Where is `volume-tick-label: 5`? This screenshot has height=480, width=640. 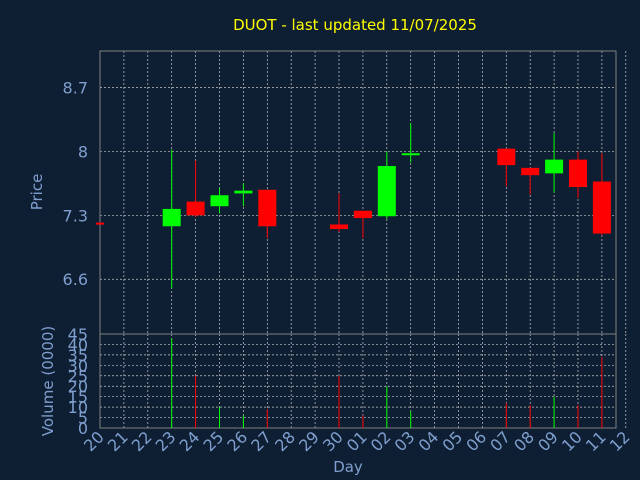 volume-tick-label: 5 is located at coordinates (83, 418).